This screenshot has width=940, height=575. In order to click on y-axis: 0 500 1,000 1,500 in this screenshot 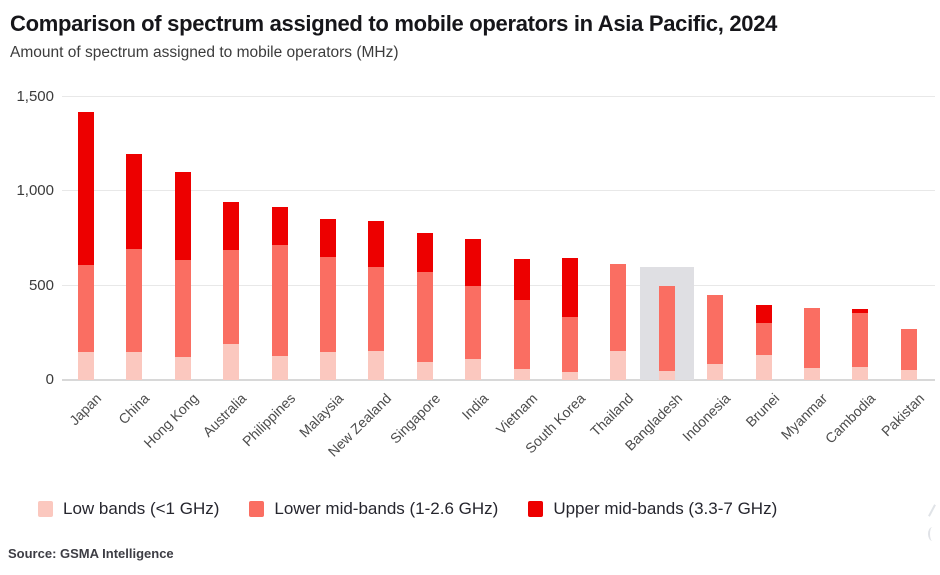, I will do `click(27, 238)`.